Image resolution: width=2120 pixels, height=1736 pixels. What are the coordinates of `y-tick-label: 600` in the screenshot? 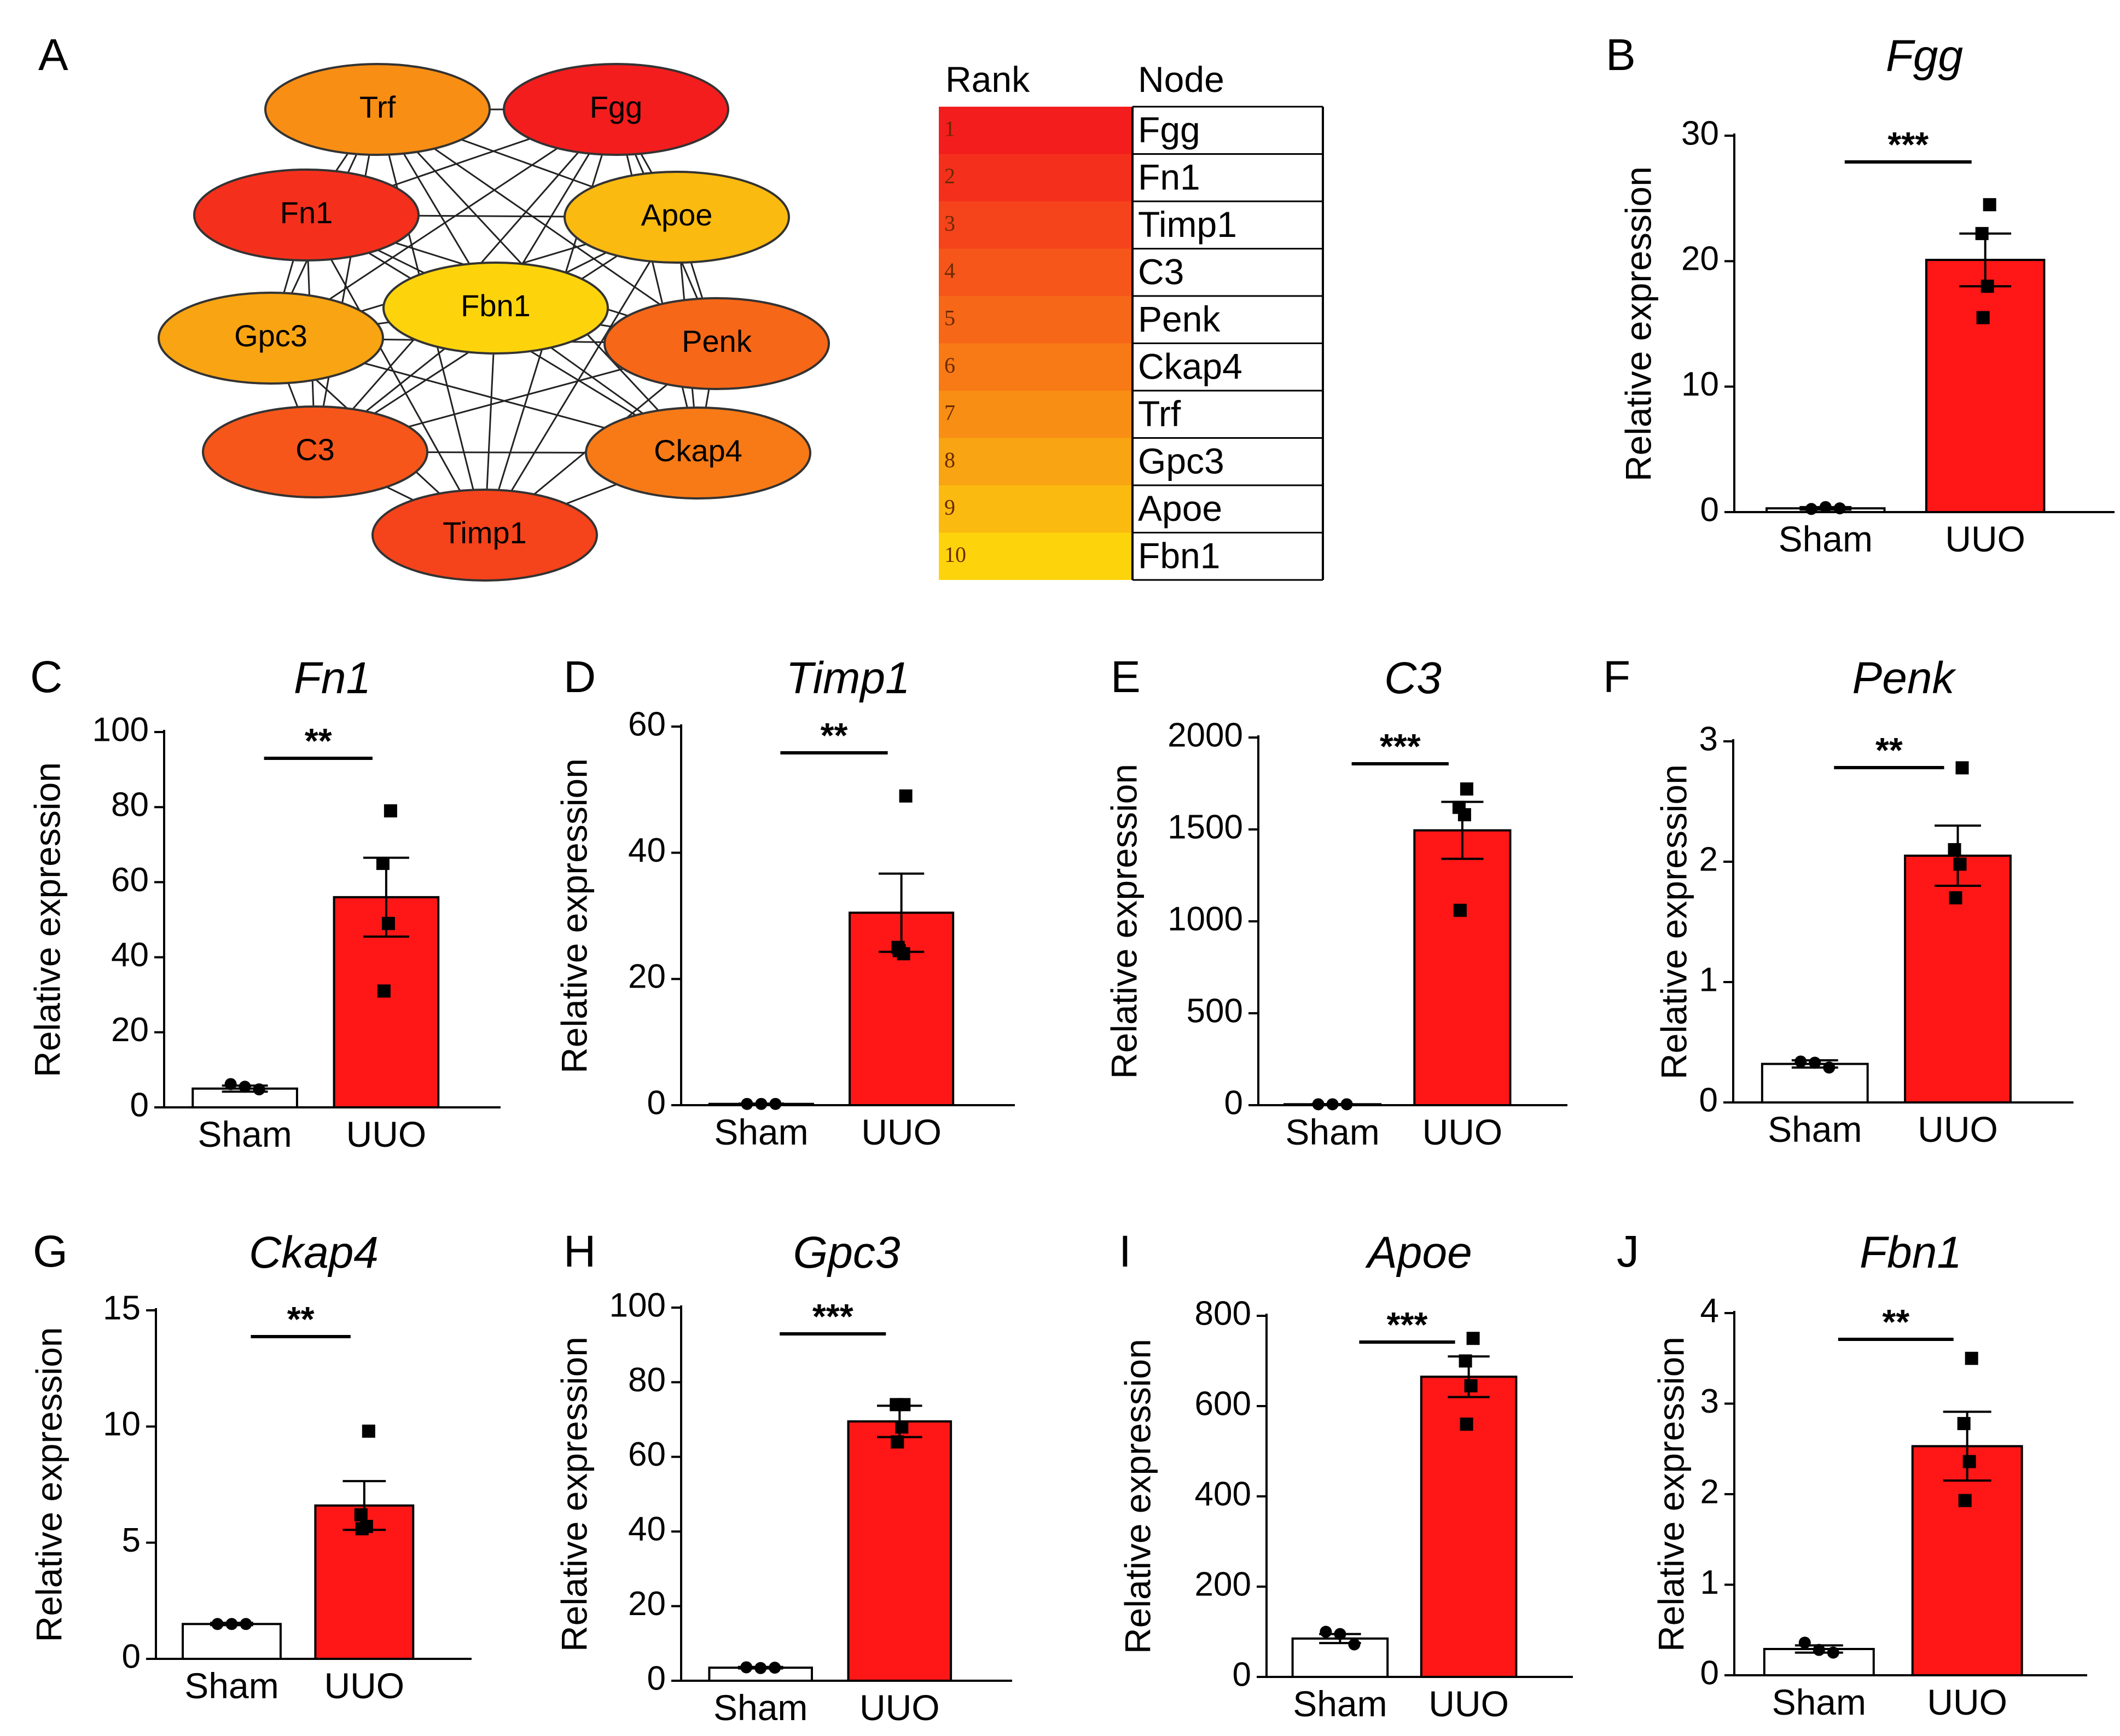 It's located at (1223, 1404).